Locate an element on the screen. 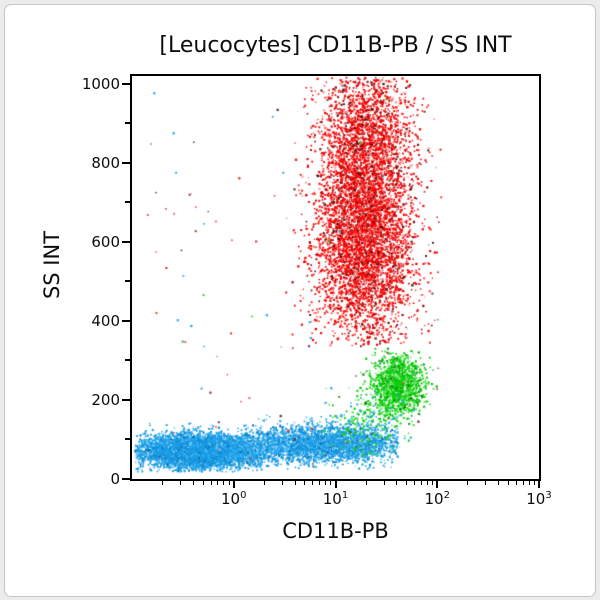 The height and width of the screenshot is (600, 600). y-tick-label: 200 is located at coordinates (105, 399).